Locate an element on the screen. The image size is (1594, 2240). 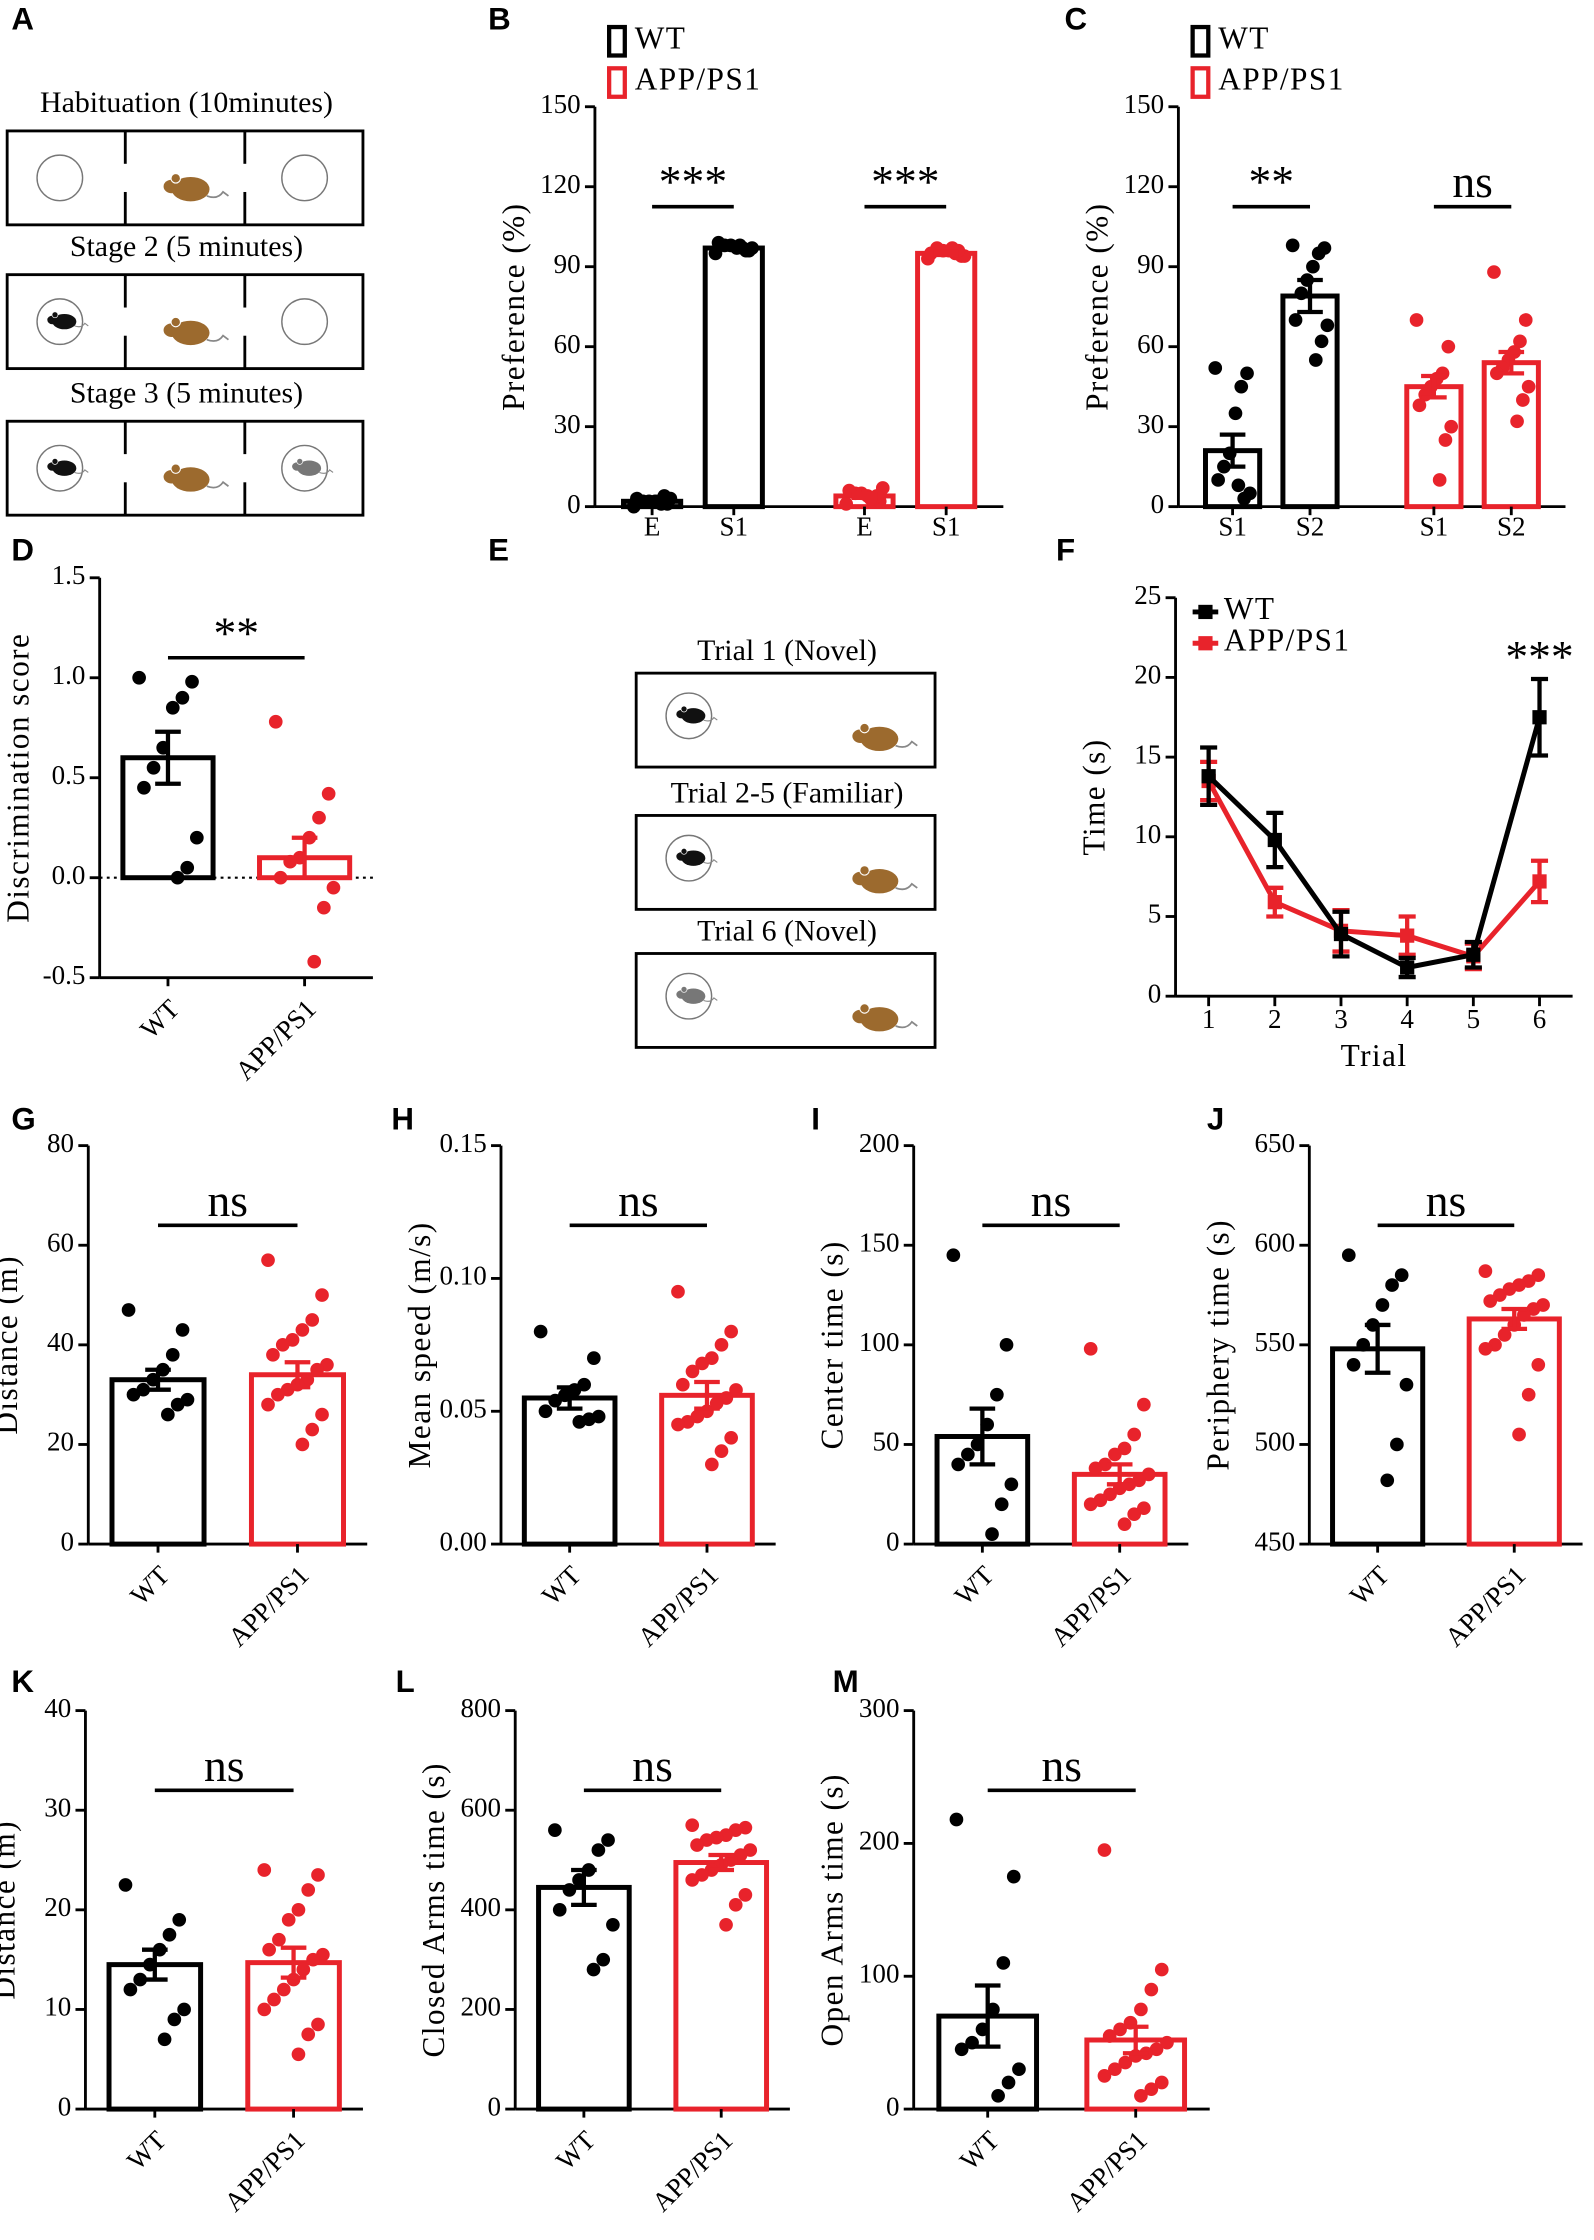
y-tick-label: 0.00 is located at coordinates (462, 1541).